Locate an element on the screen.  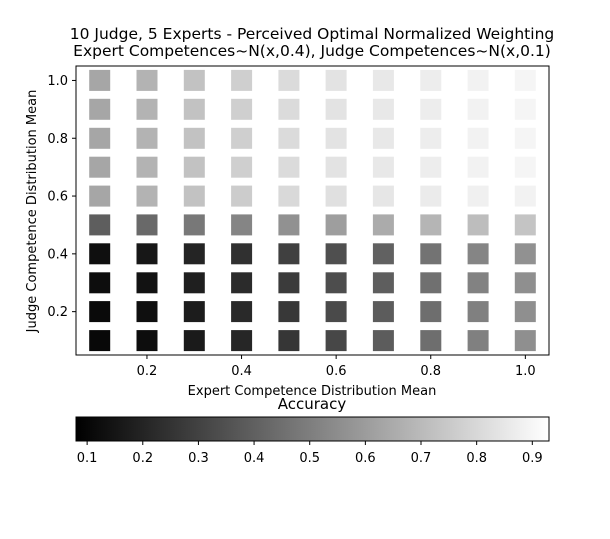
y-tick-label: 0.4 is located at coordinates (57, 254).